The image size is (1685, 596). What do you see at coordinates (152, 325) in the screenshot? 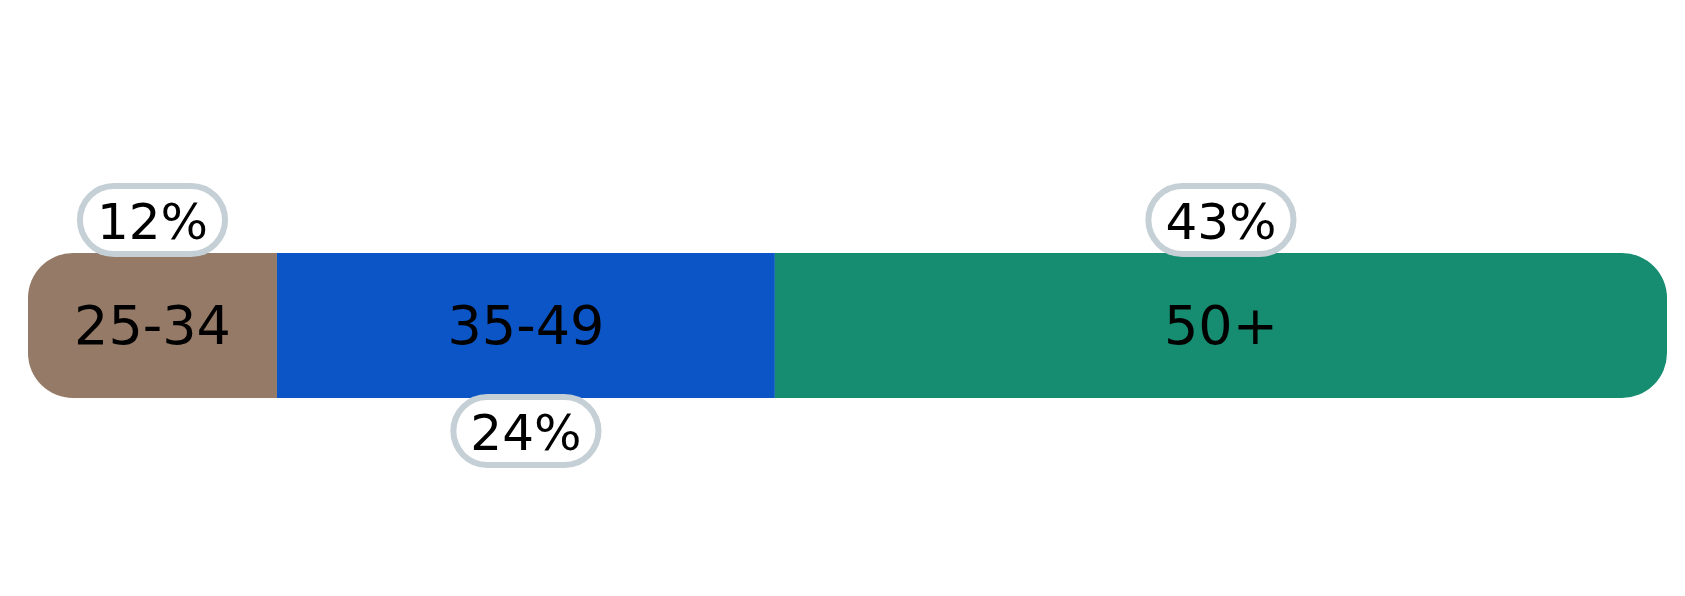
I see `series-label: 25-34` at bounding box center [152, 325].